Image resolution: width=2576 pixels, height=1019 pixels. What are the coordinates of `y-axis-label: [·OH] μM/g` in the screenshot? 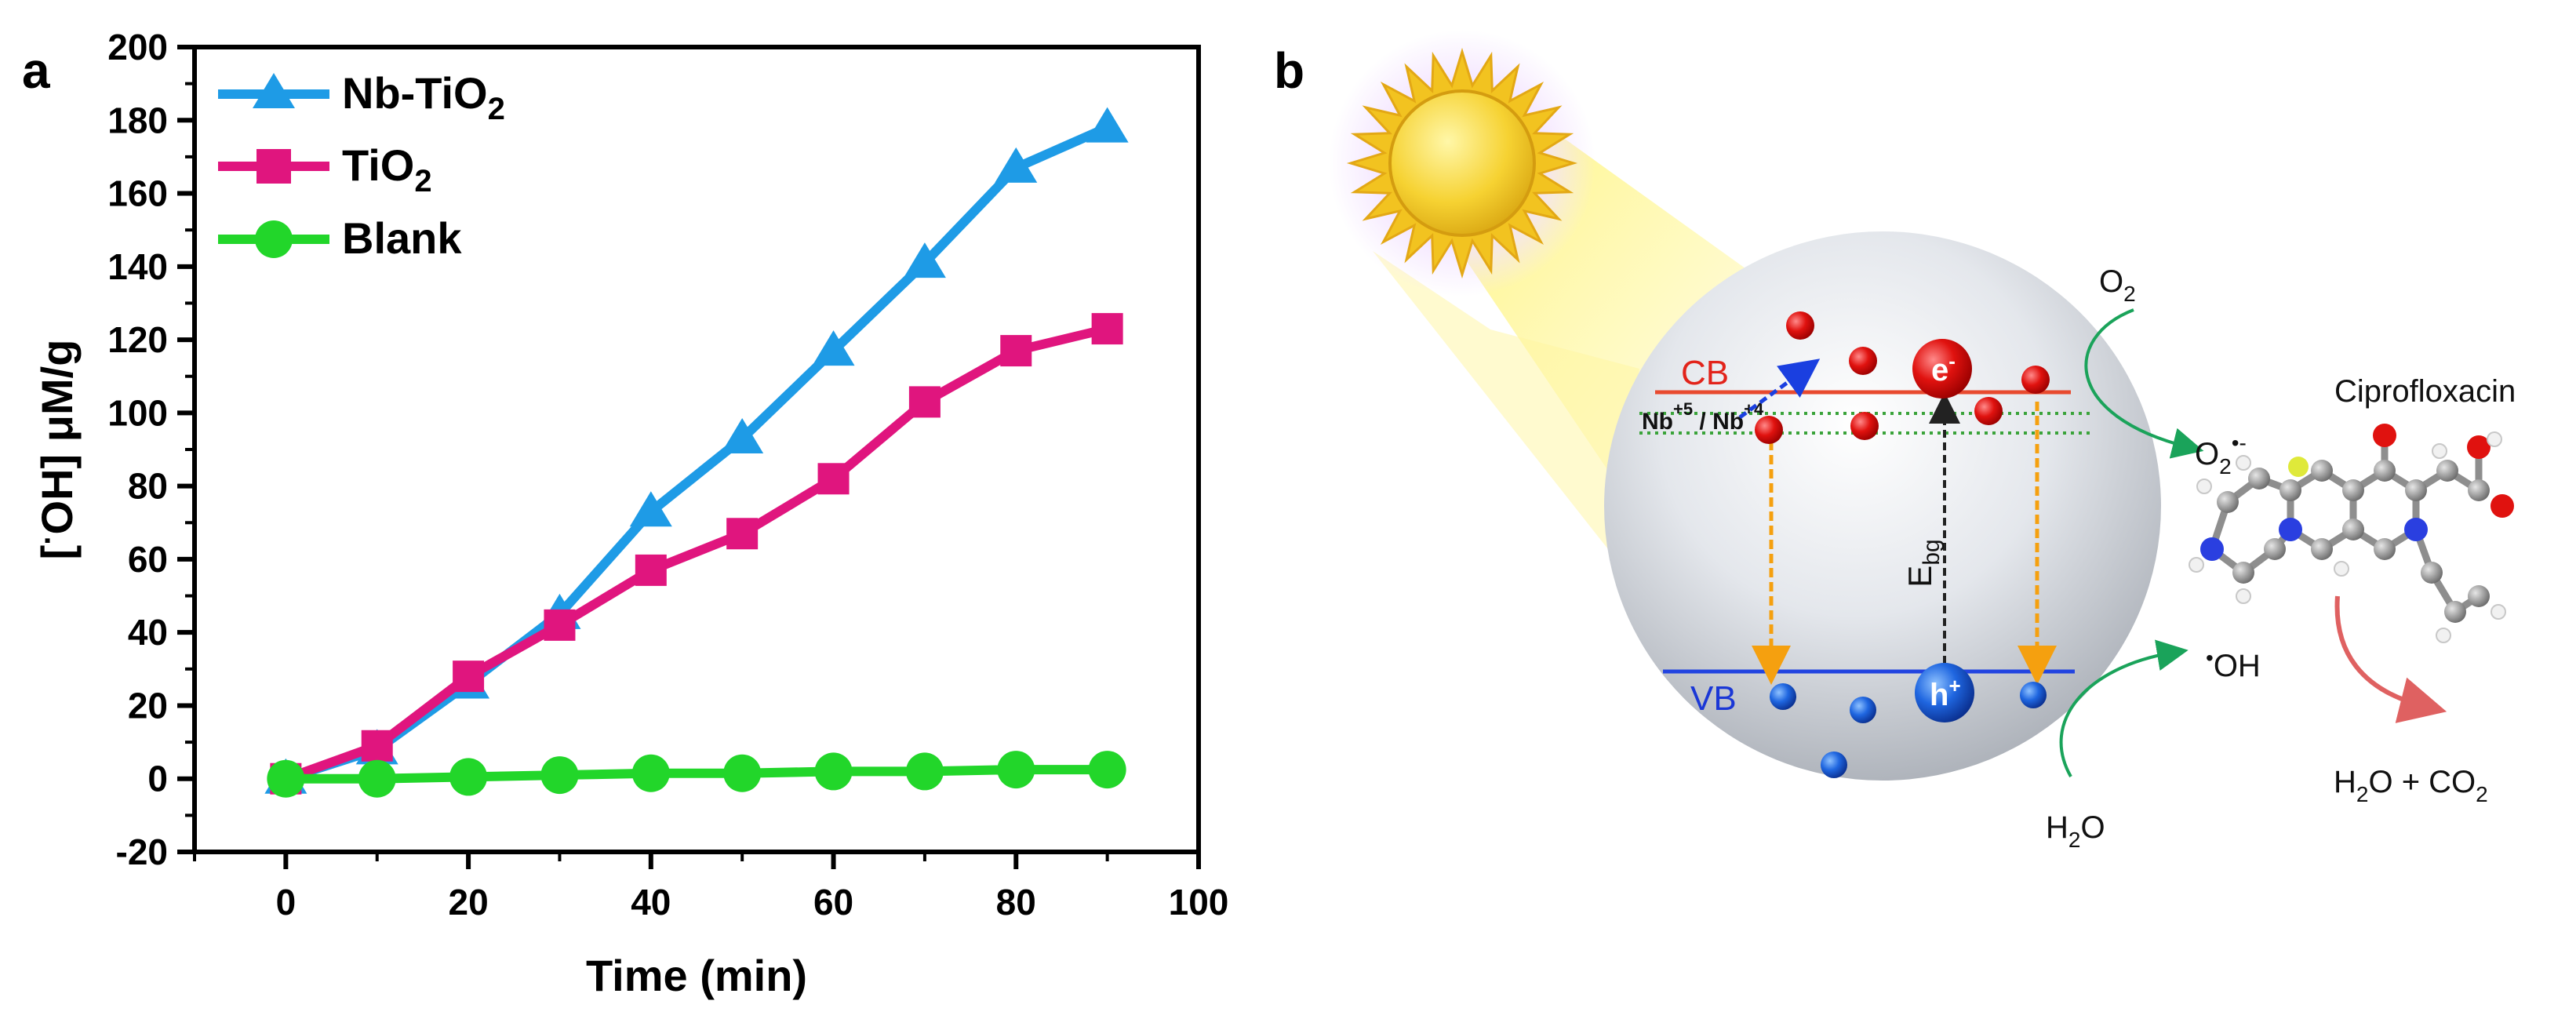 It's located at (57, 450).